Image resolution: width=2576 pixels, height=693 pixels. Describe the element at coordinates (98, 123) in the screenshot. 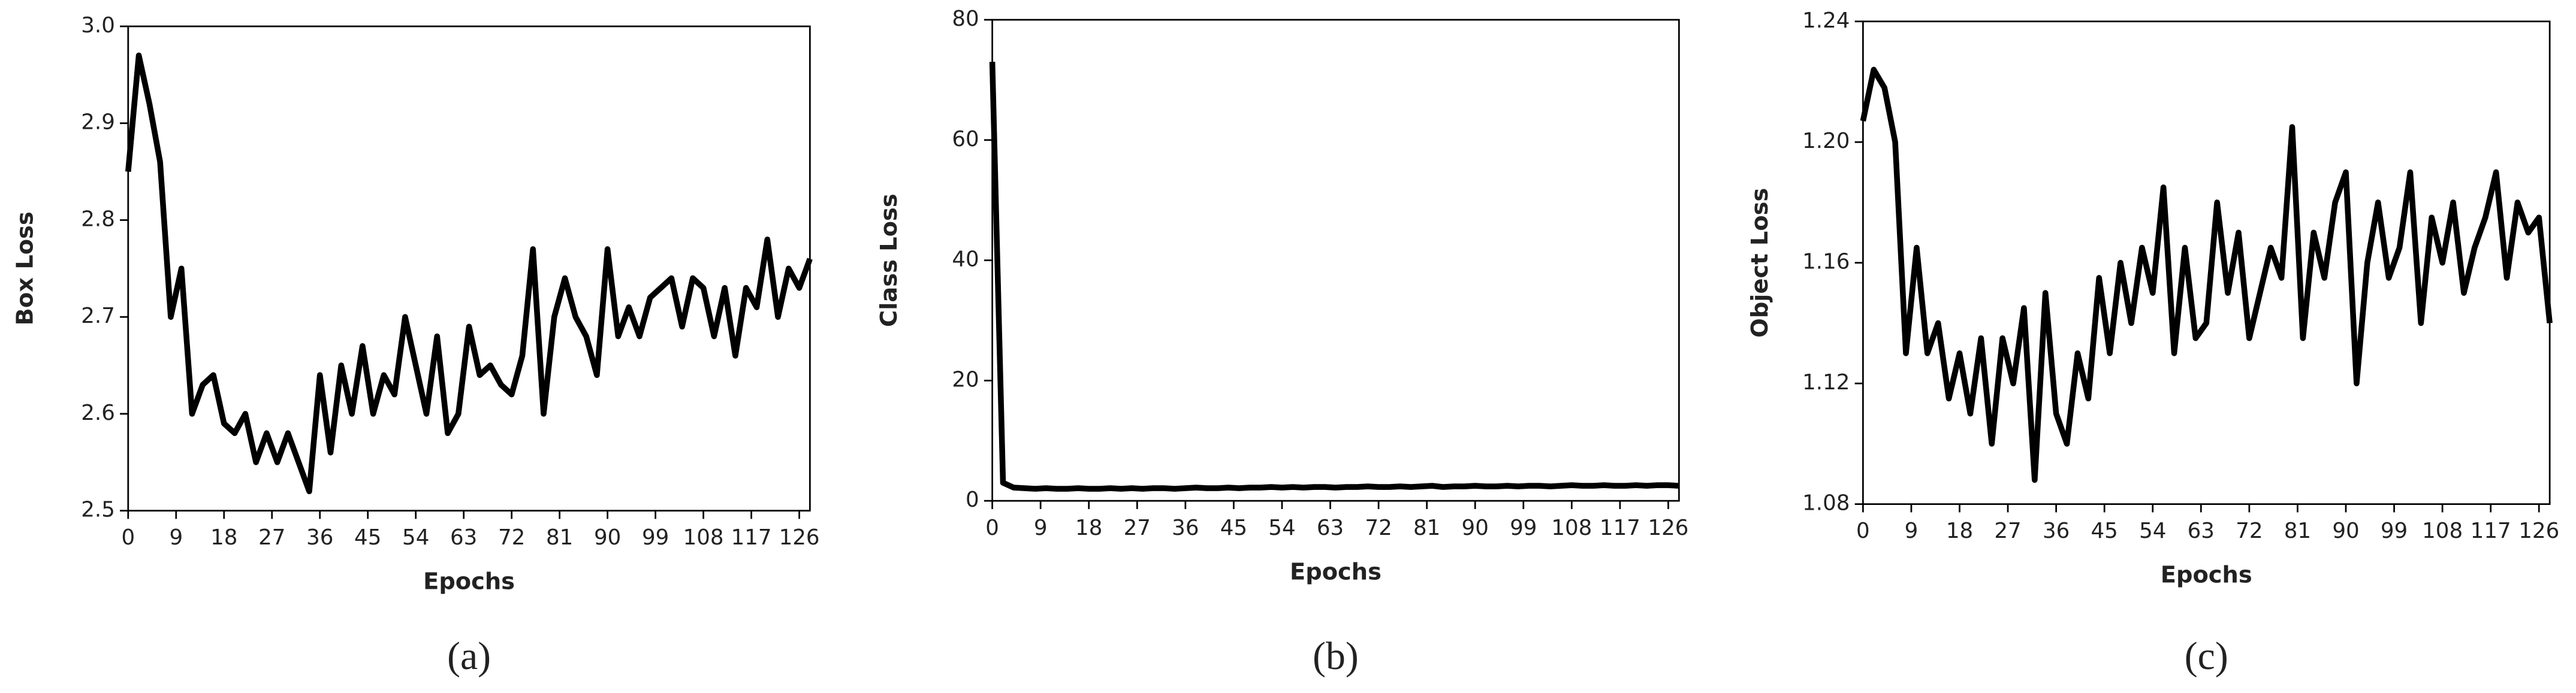

I see `y-tick-label: 2.9` at that location.